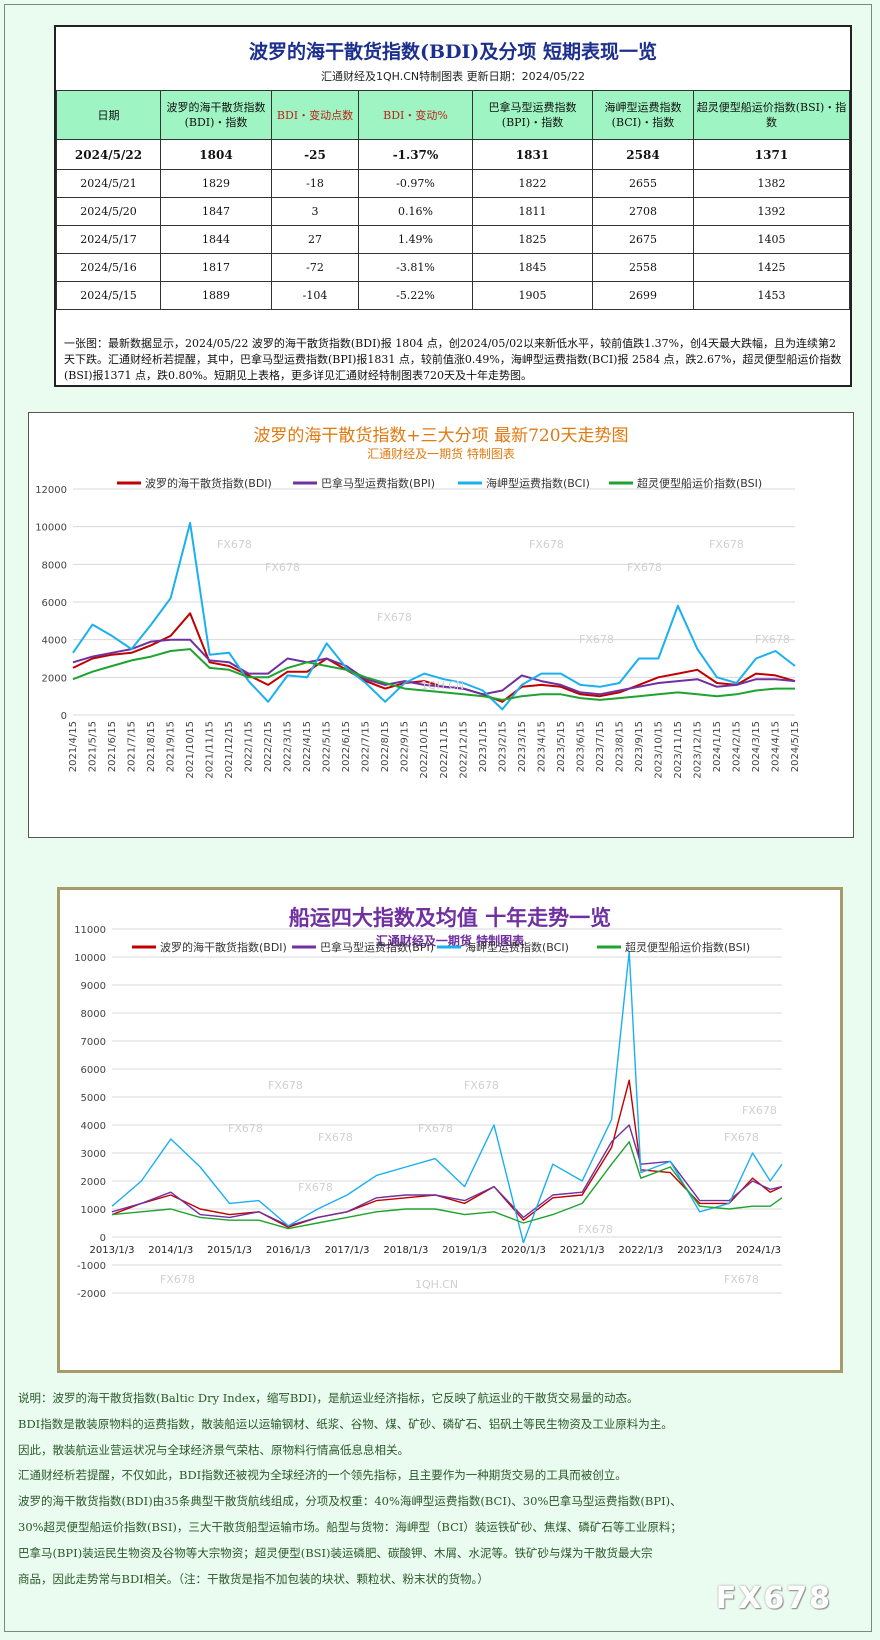  Describe the element at coordinates (795, 746) in the screenshot. I see `x-tick-label: 2024/5/15` at that location.